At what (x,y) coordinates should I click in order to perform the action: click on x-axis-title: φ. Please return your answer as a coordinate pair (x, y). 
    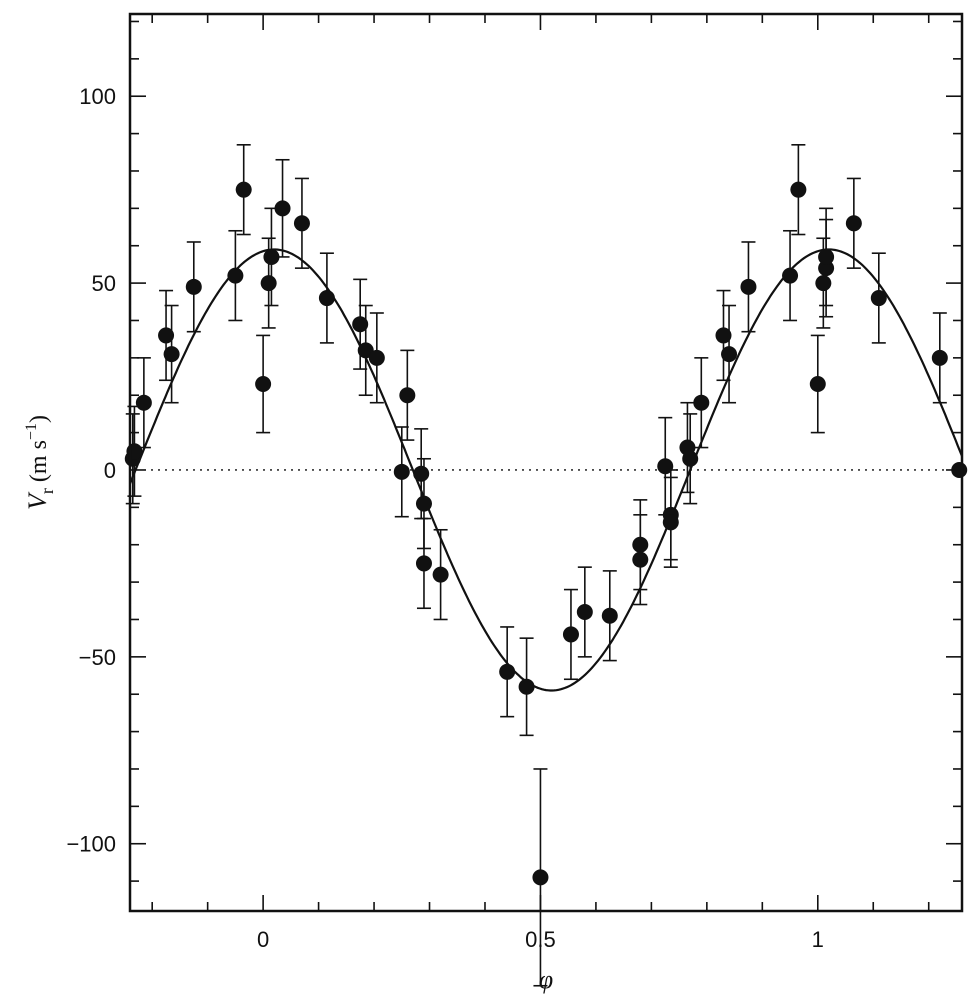
    Looking at the image, I should click on (546, 979).